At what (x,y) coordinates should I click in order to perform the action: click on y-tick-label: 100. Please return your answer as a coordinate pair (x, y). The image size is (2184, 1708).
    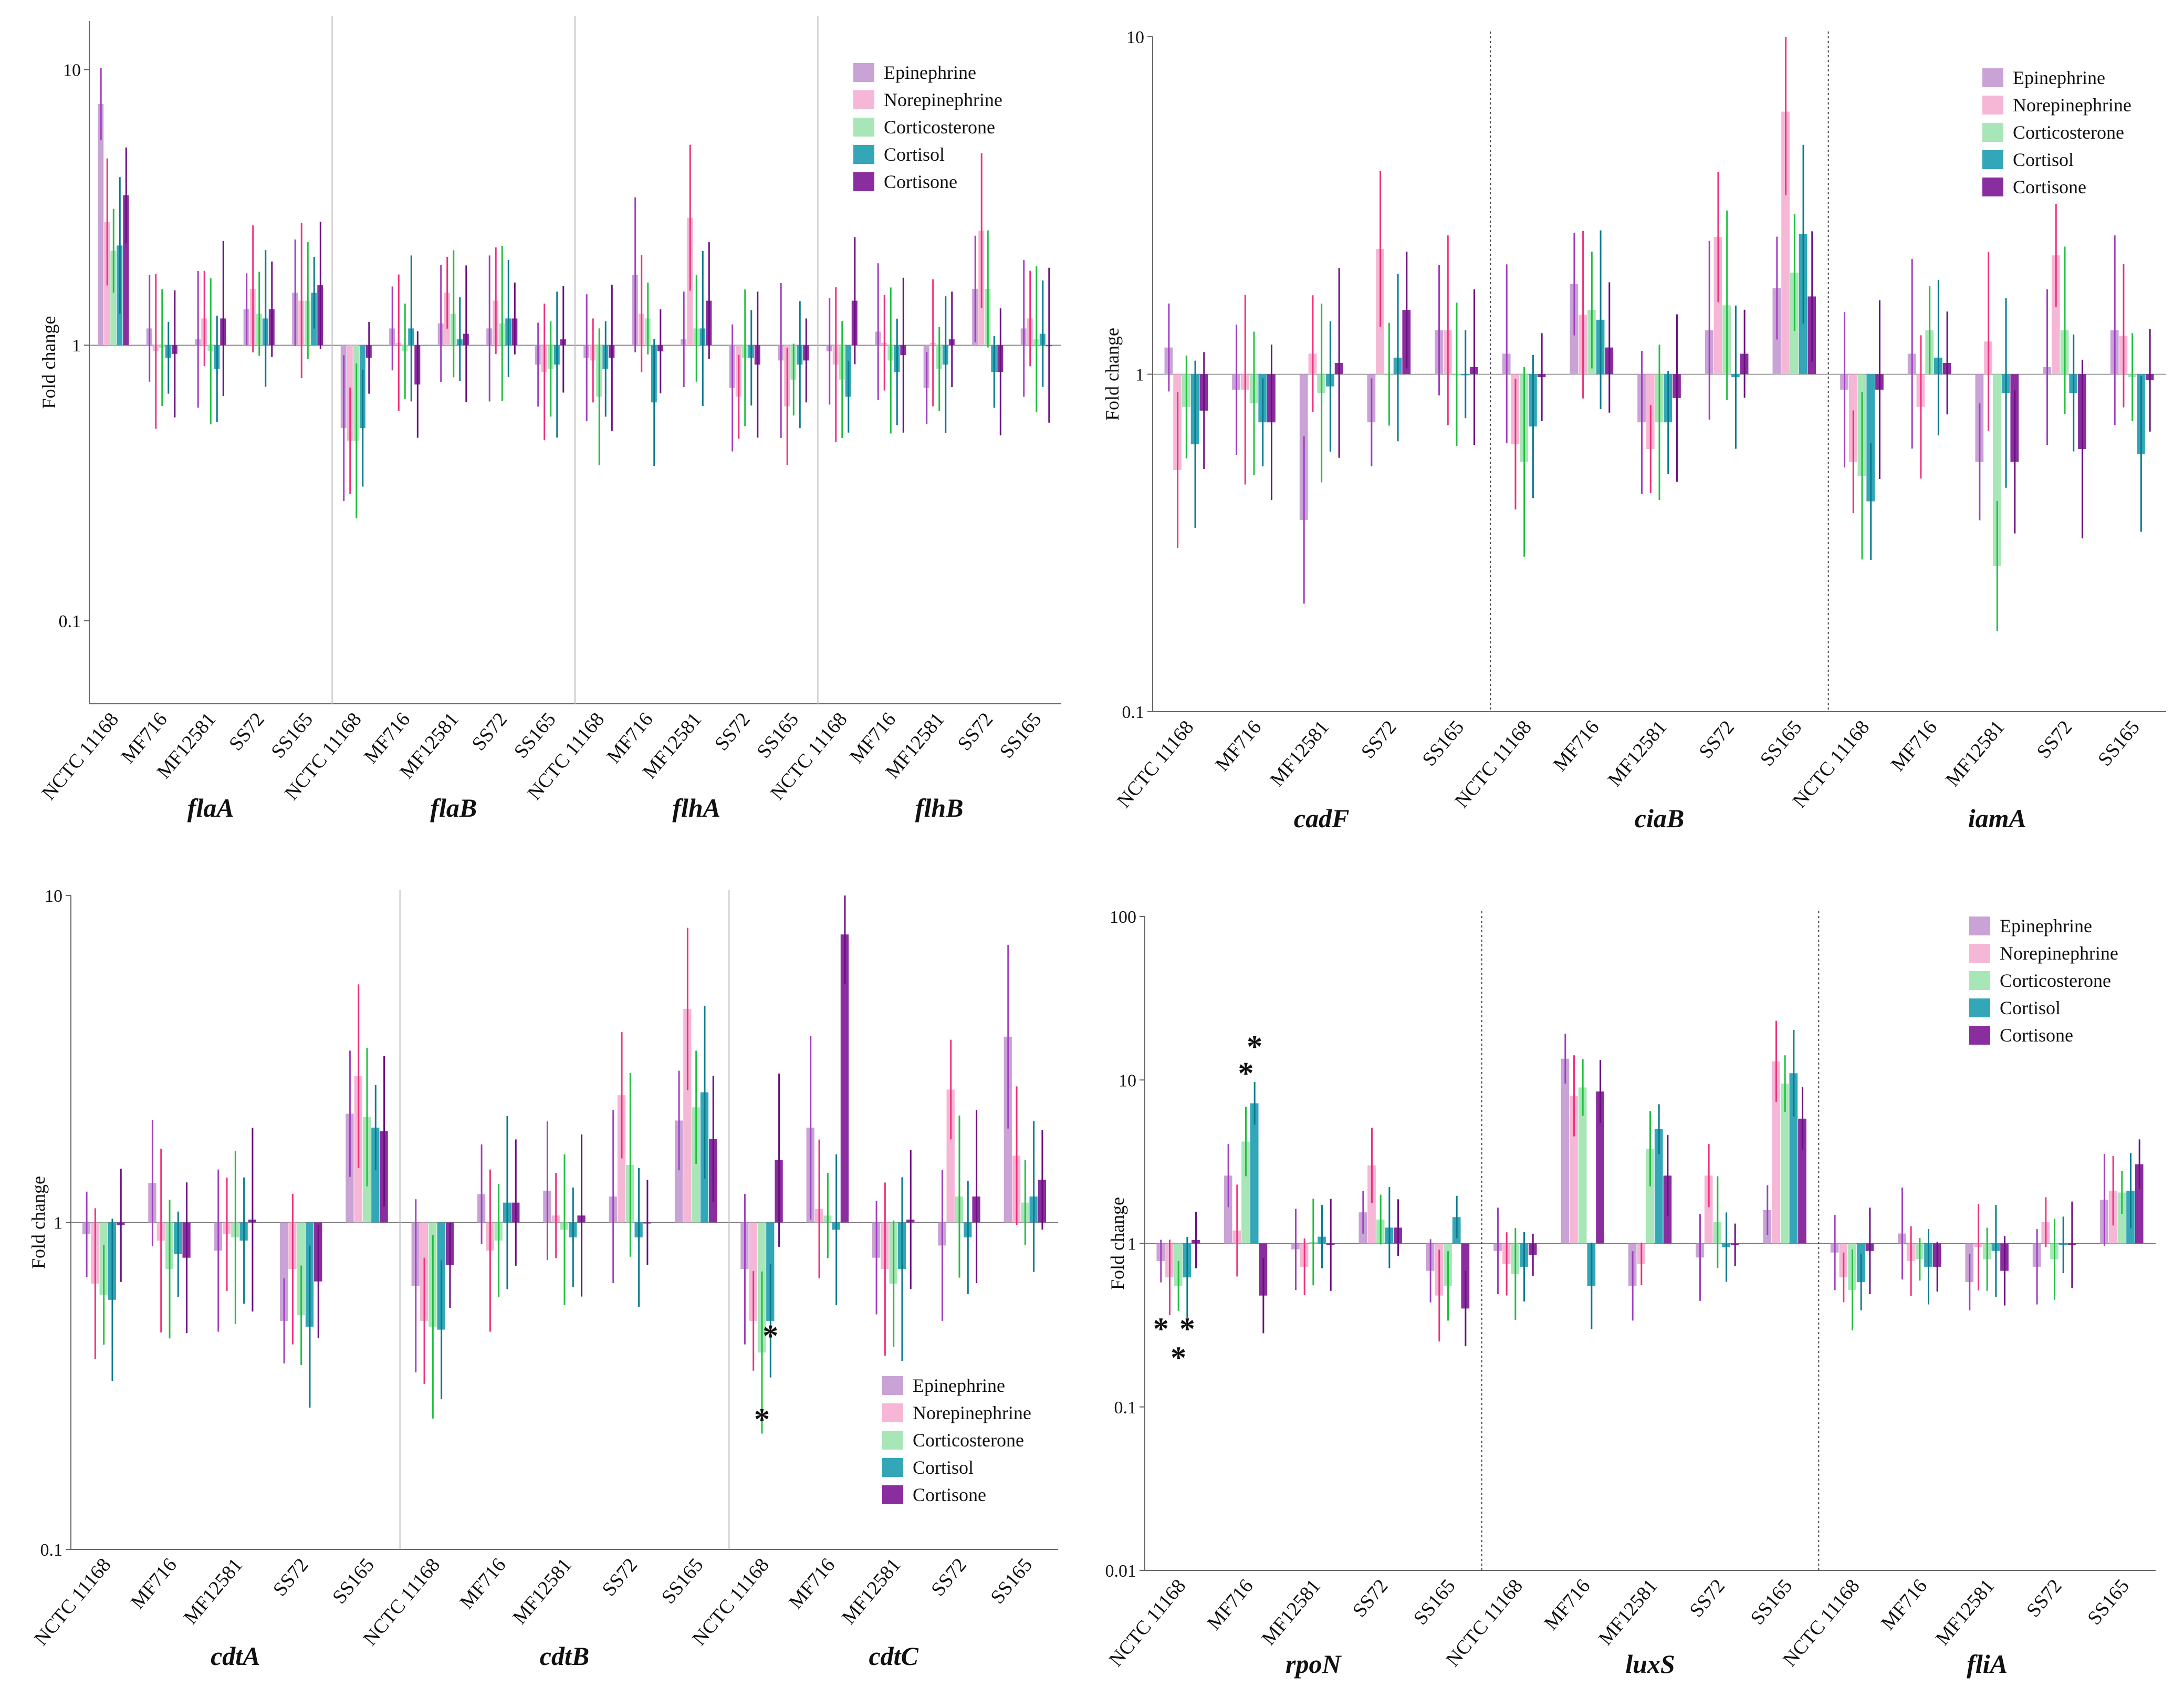
    Looking at the image, I should click on (1123, 917).